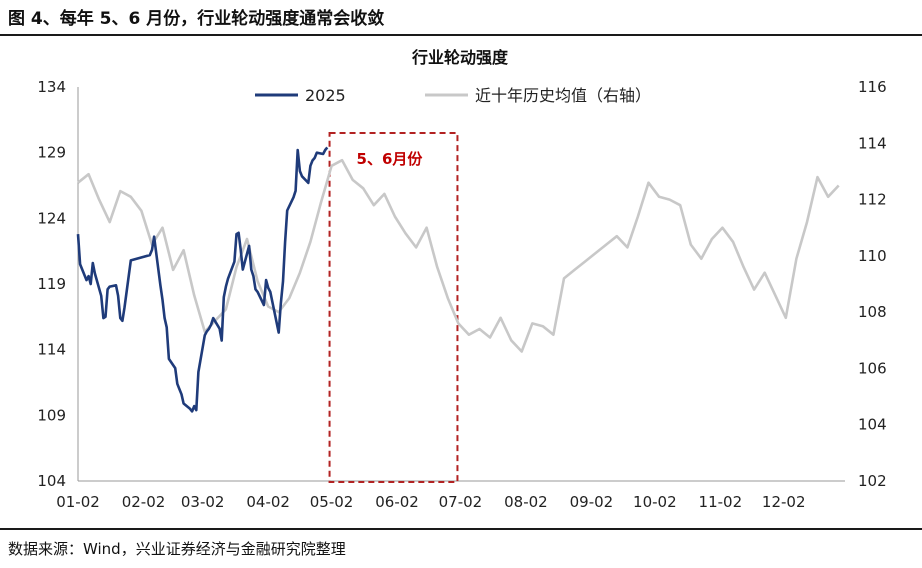  I want to click on y-left-tick-label: 134, so click(51, 87).